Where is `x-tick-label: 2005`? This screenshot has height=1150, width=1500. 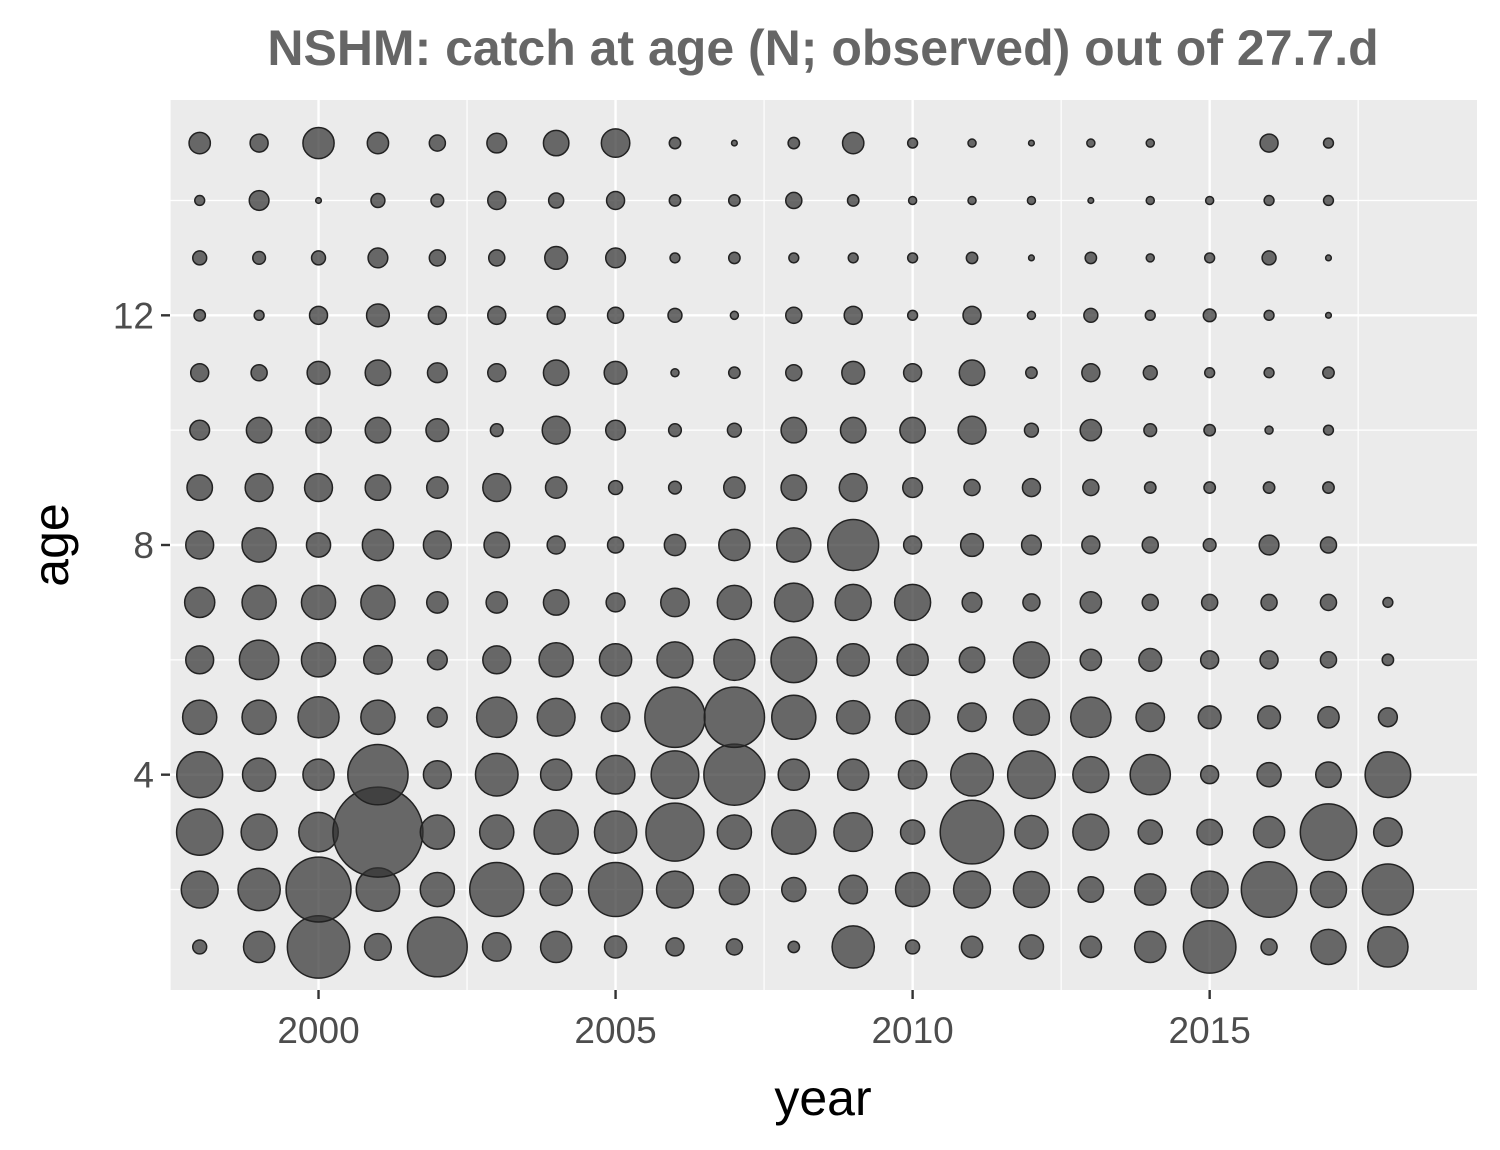 x-tick-label: 2005 is located at coordinates (615, 1030).